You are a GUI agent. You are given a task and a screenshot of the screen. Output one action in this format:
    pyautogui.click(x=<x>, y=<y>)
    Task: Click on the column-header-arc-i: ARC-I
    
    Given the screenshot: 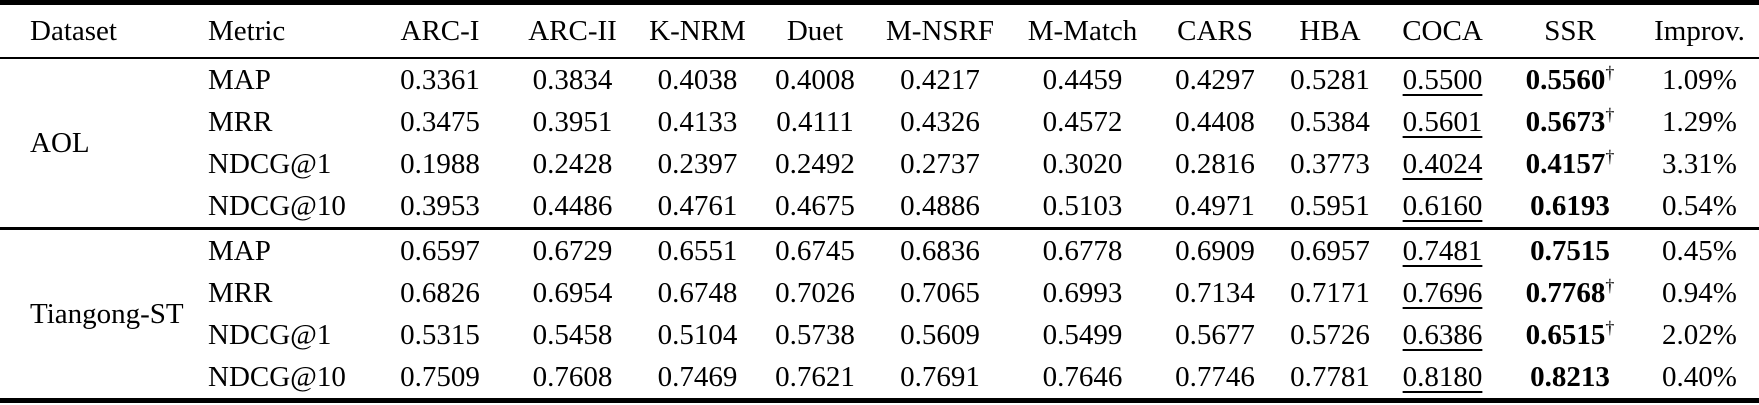 What is the action you would take?
    pyautogui.click(x=440, y=30)
    